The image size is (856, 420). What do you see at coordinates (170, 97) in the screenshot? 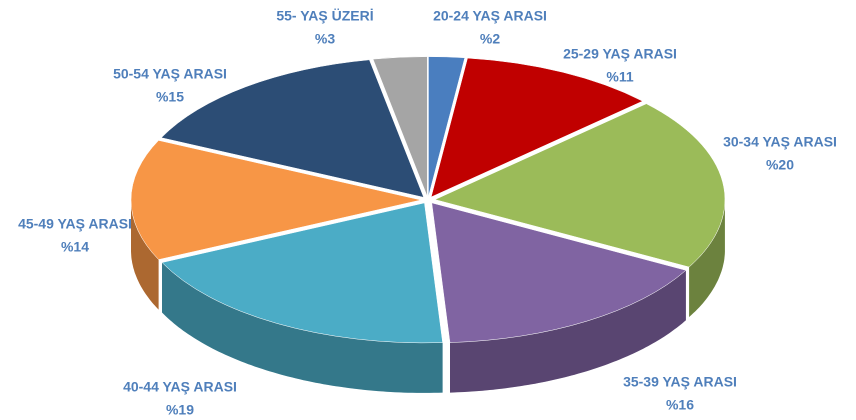
I see `slice-value-label: %15` at bounding box center [170, 97].